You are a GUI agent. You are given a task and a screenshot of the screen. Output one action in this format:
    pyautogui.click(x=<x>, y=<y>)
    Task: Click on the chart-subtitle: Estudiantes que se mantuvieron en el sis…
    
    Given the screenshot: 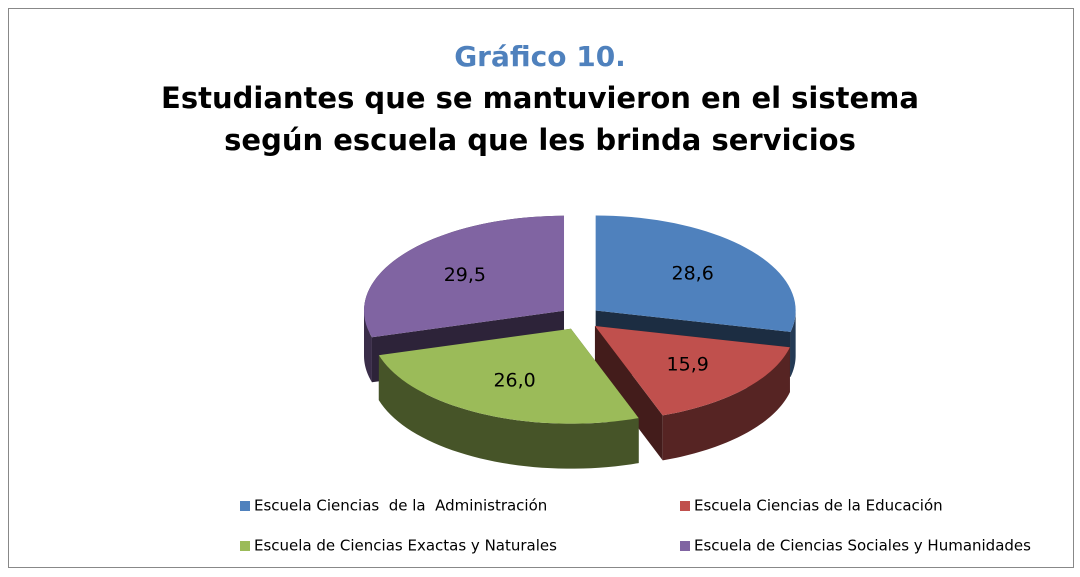 What is the action you would take?
    pyautogui.click(x=540, y=119)
    